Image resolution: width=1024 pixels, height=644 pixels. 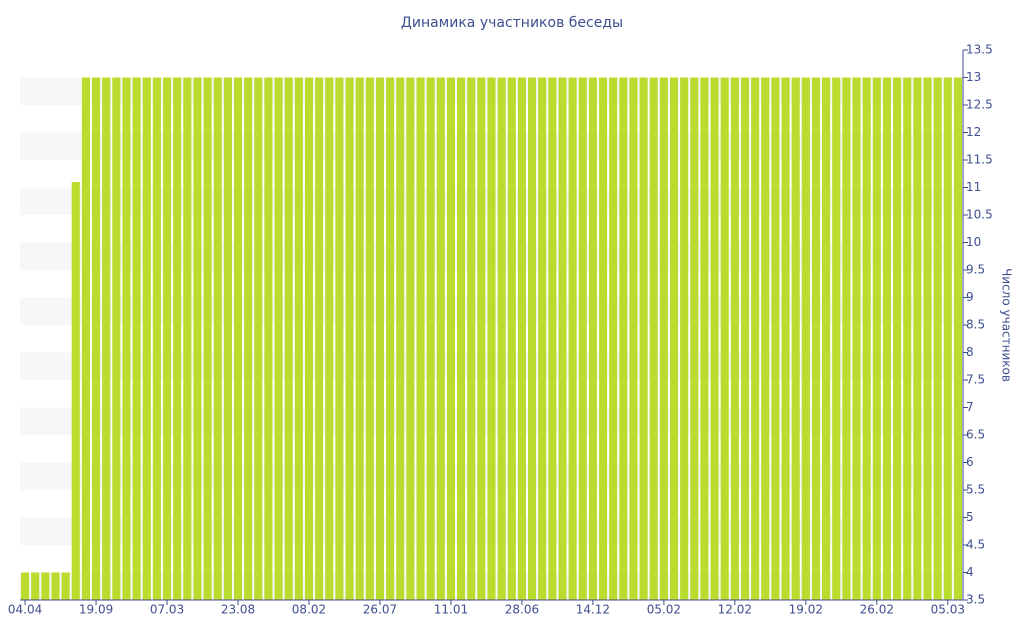 I want to click on y-tick-label: 12.5, so click(x=979, y=105).